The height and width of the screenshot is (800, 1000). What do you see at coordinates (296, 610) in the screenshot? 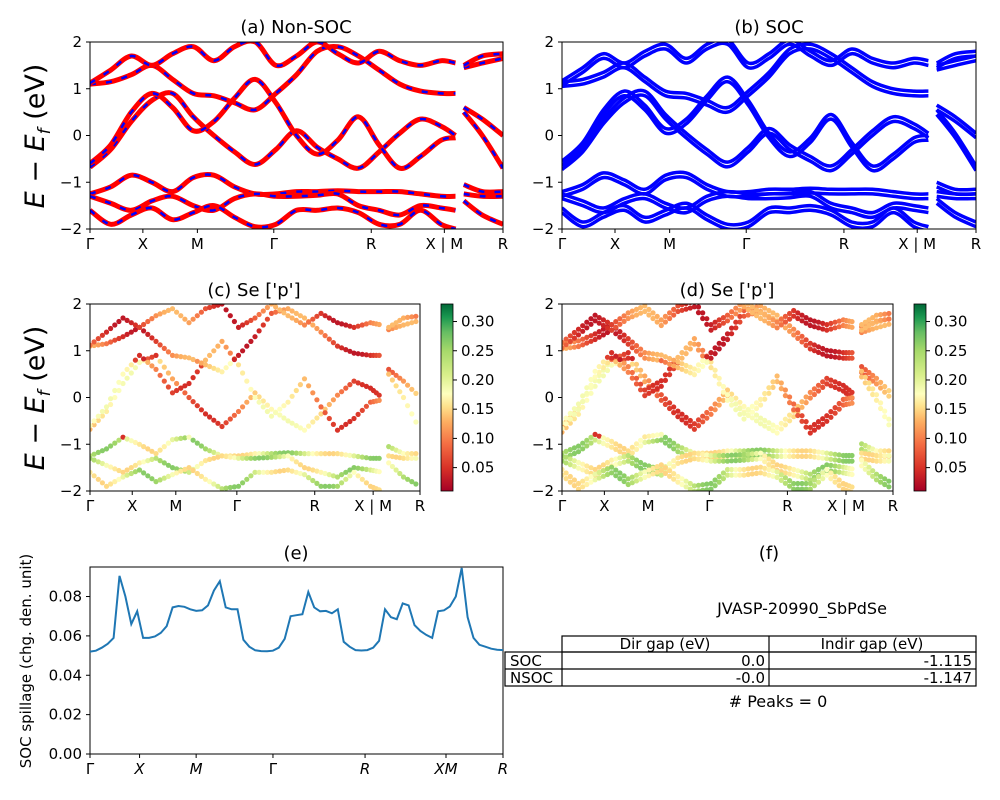
I see `spillage-line` at bounding box center [296, 610].